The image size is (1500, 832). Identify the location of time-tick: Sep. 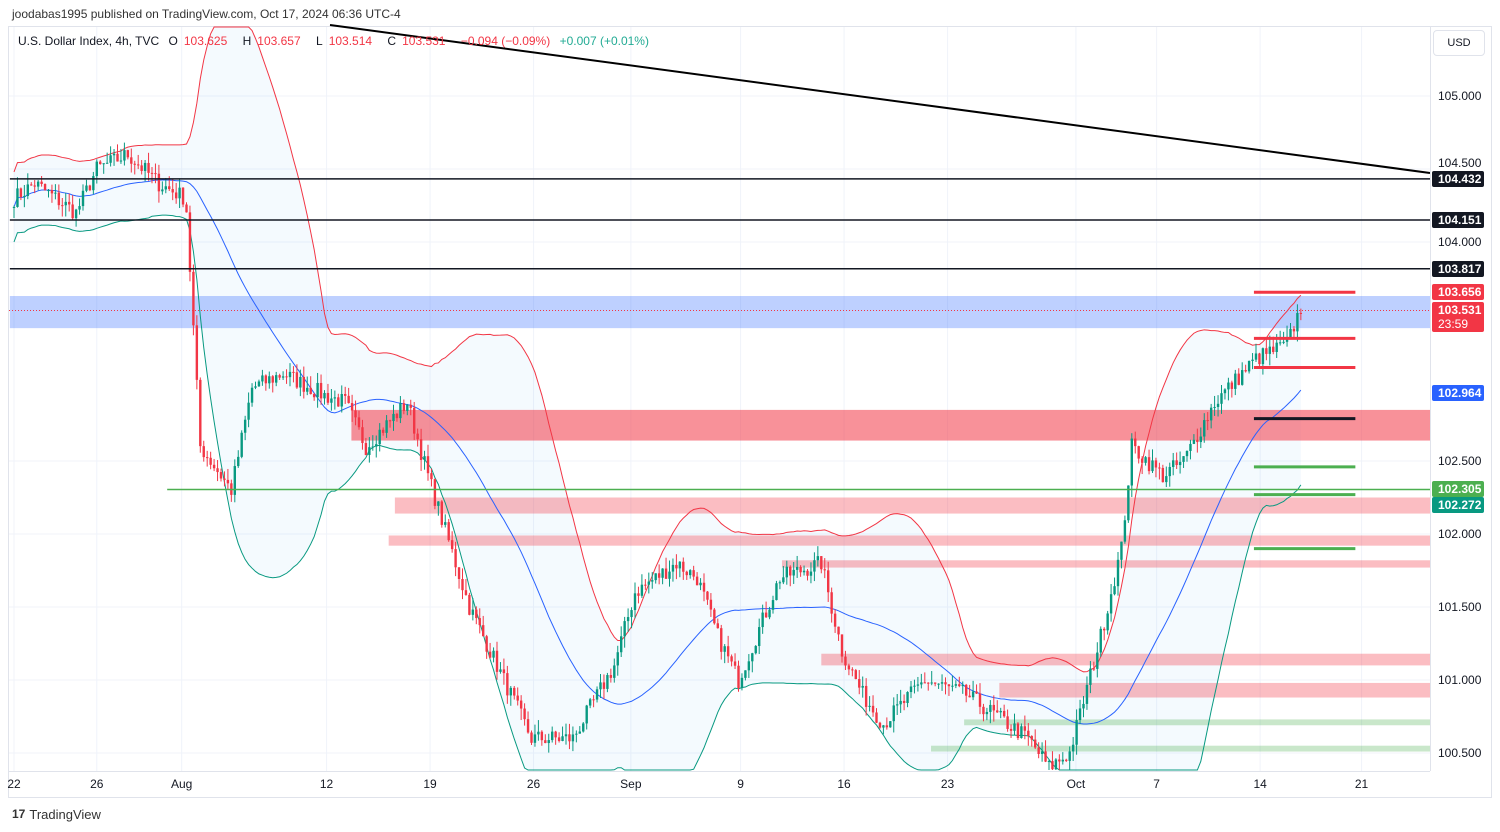
(631, 784).